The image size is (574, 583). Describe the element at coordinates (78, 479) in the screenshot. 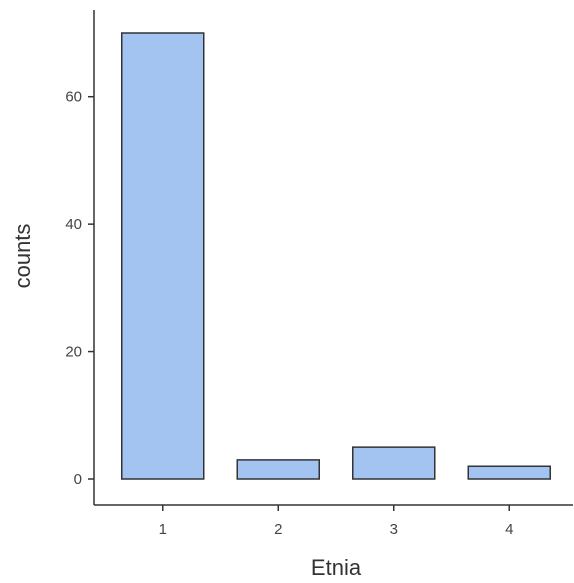

I see `y-tick-label-0: 0` at that location.